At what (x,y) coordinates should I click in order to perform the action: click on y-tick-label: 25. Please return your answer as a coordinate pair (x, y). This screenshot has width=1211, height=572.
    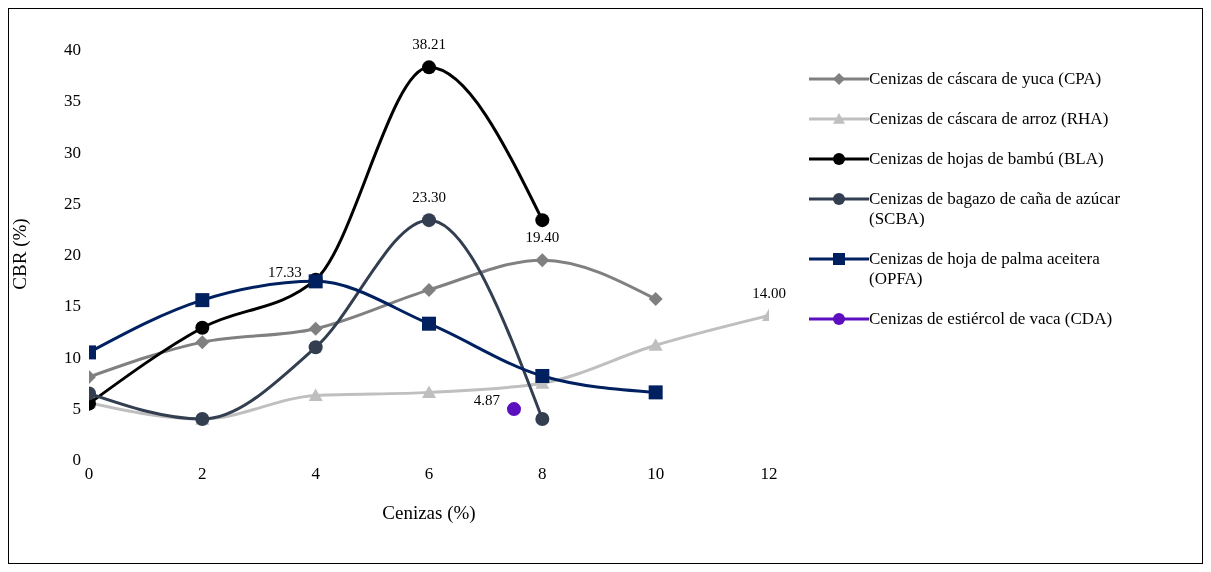
    Looking at the image, I should click on (72, 203).